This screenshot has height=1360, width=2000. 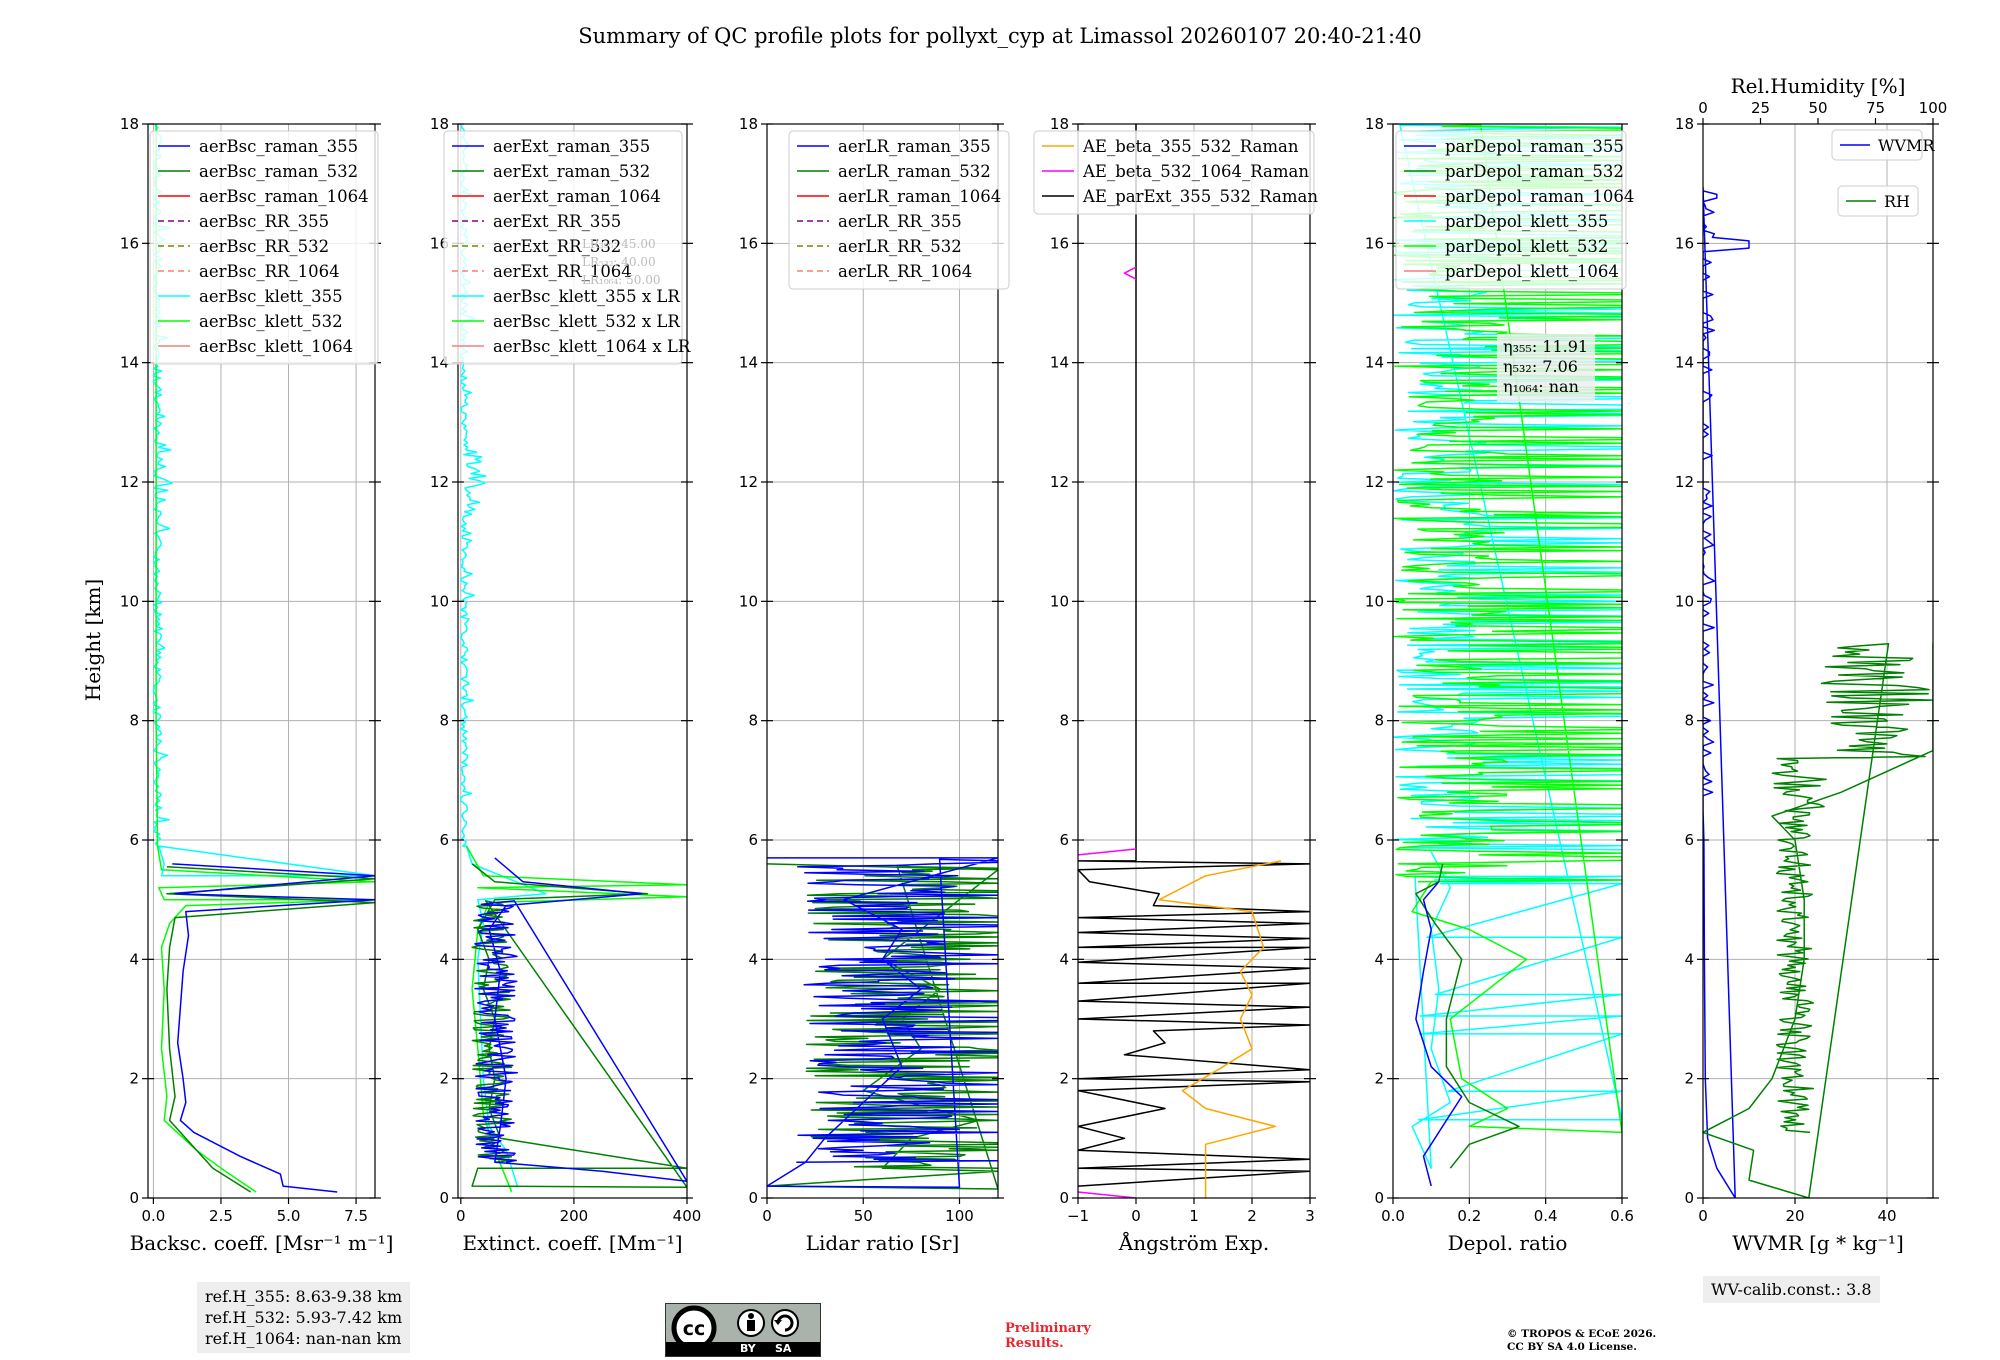 What do you see at coordinates (1897, 201) in the screenshot?
I see `legend-label: RH` at bounding box center [1897, 201].